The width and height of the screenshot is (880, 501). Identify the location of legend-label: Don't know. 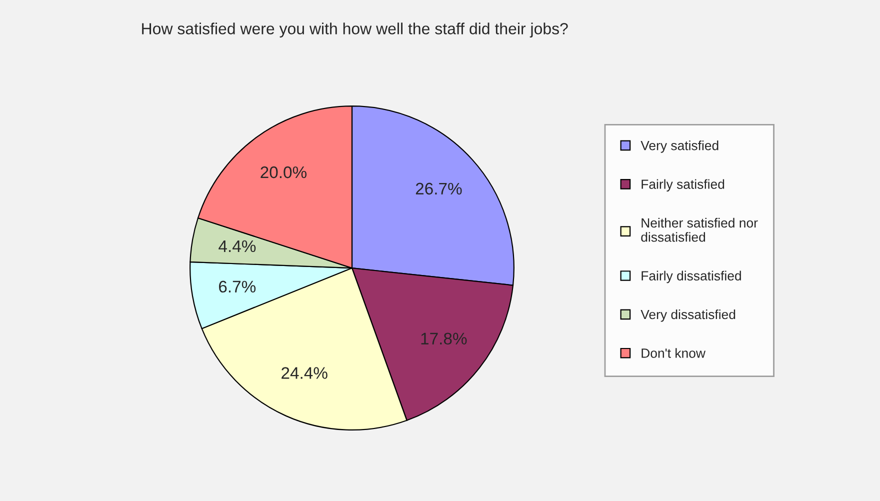
(674, 353).